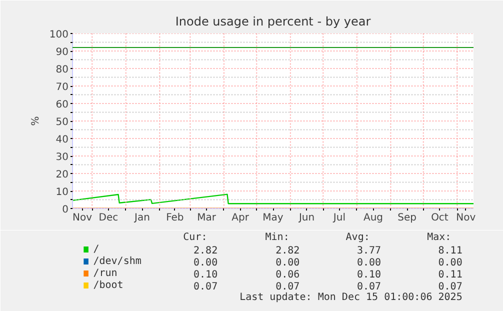 Image resolution: width=503 pixels, height=311 pixels. What do you see at coordinates (62, 52) in the screenshot?
I see `y-tick-label: 90` at bounding box center [62, 52].